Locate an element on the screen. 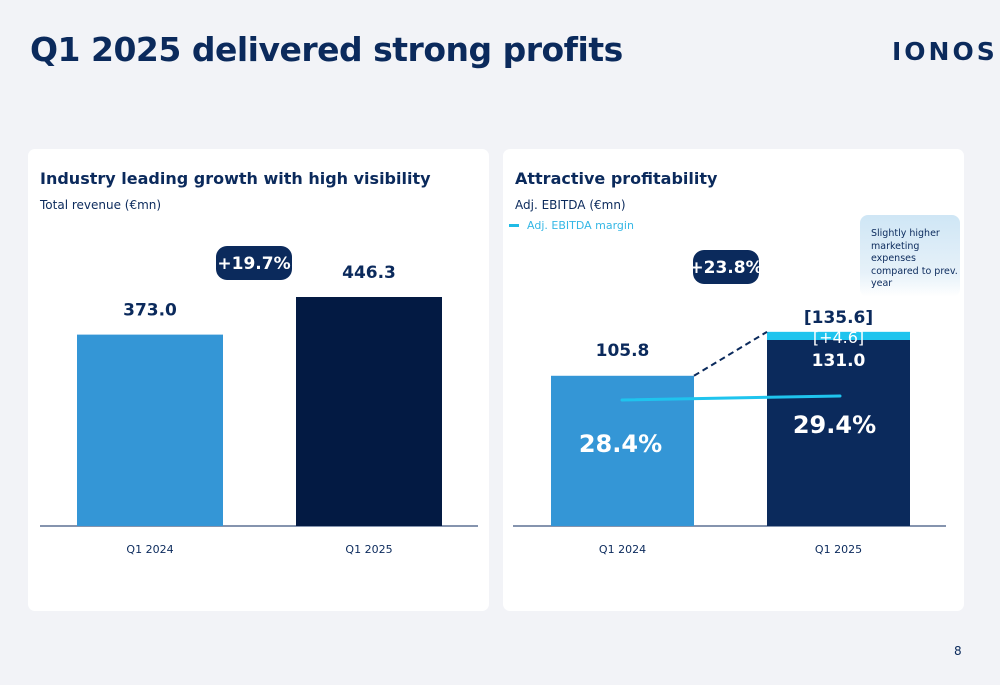  ebitda-margin-line is located at coordinates (731, 398).